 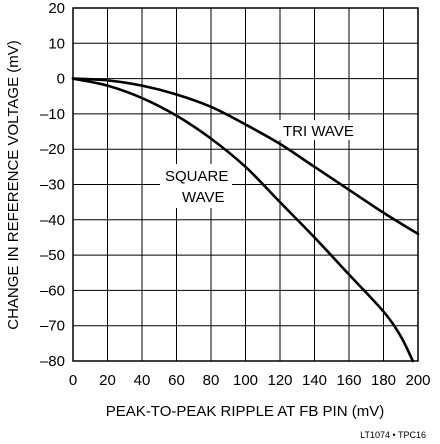 I want to click on series-label-square-wave: SQUARE WAVE, so click(x=196, y=186).